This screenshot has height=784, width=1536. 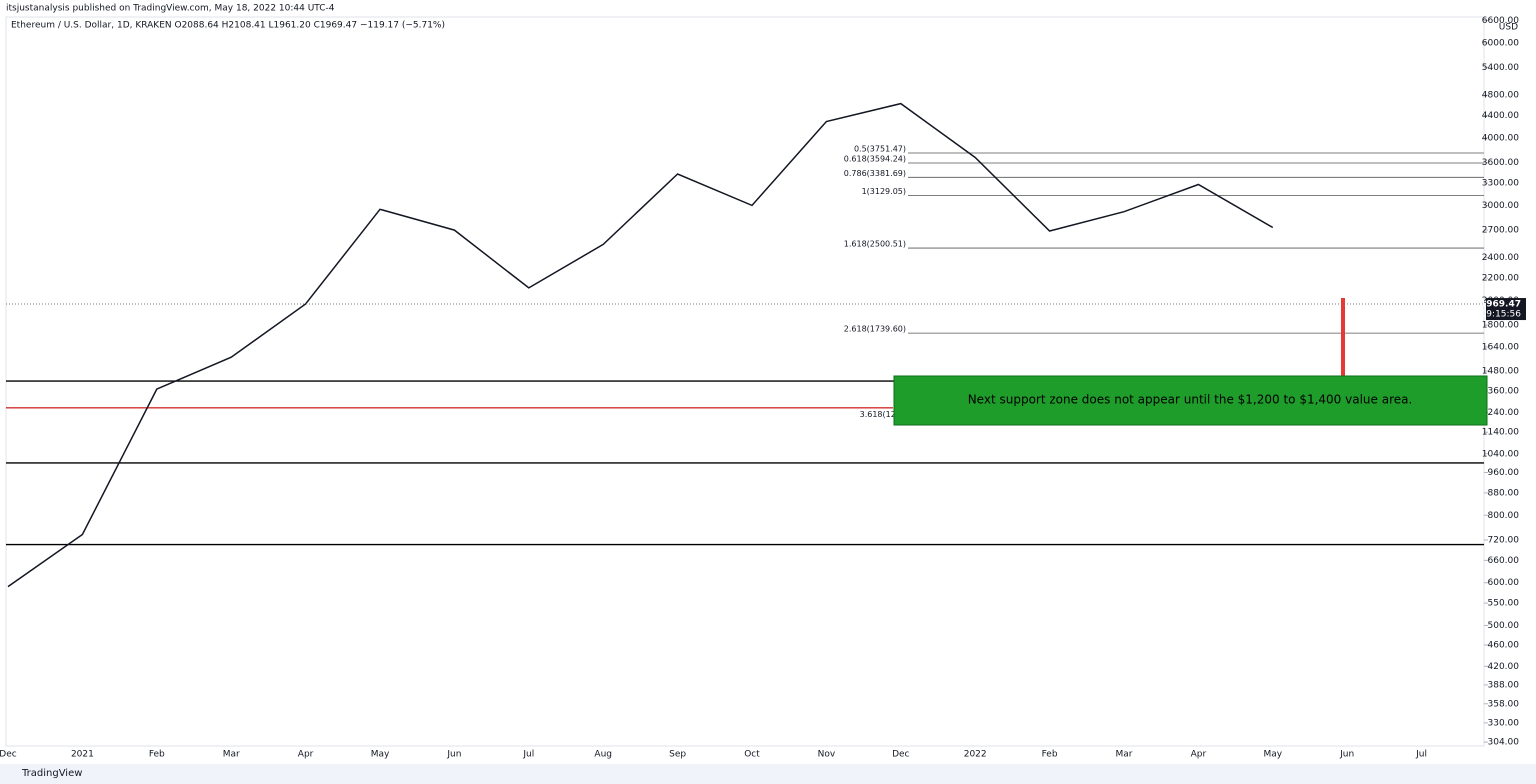 I want to click on y-tick-label: 5400.00, so click(x=1500, y=68).